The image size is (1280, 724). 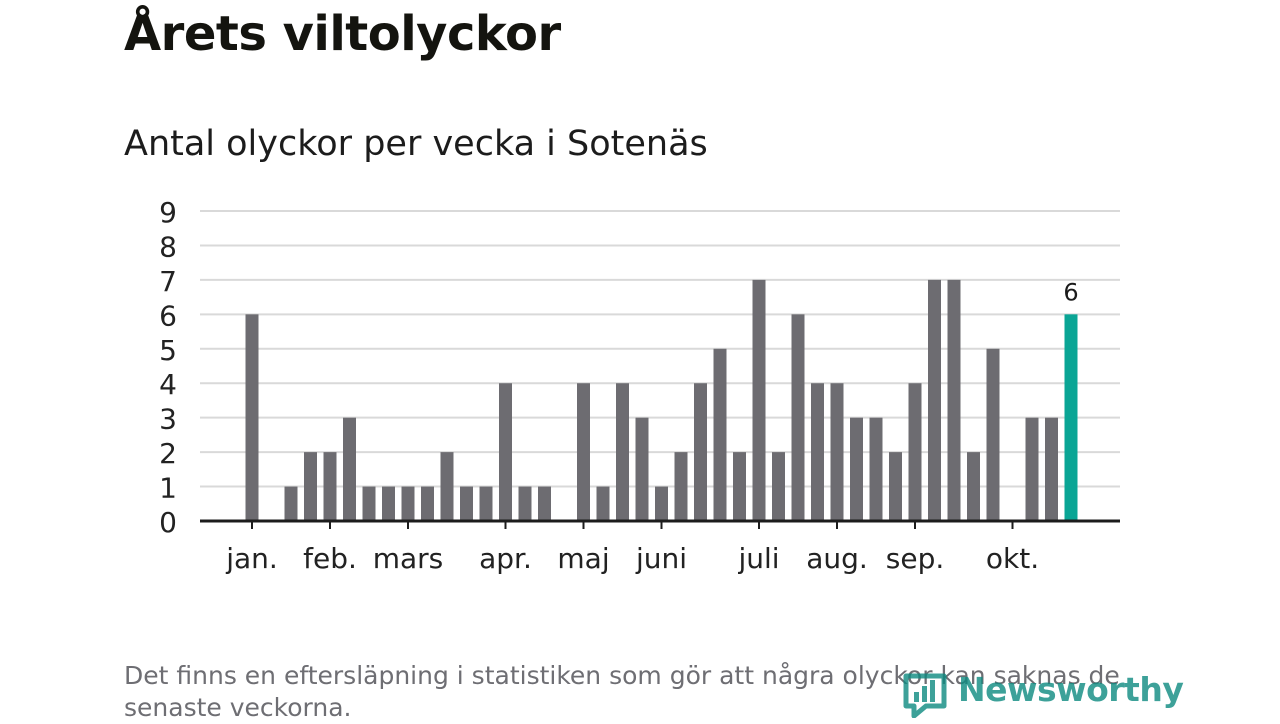 I want to click on highlight-value-label: 6, so click(x=1070, y=292).